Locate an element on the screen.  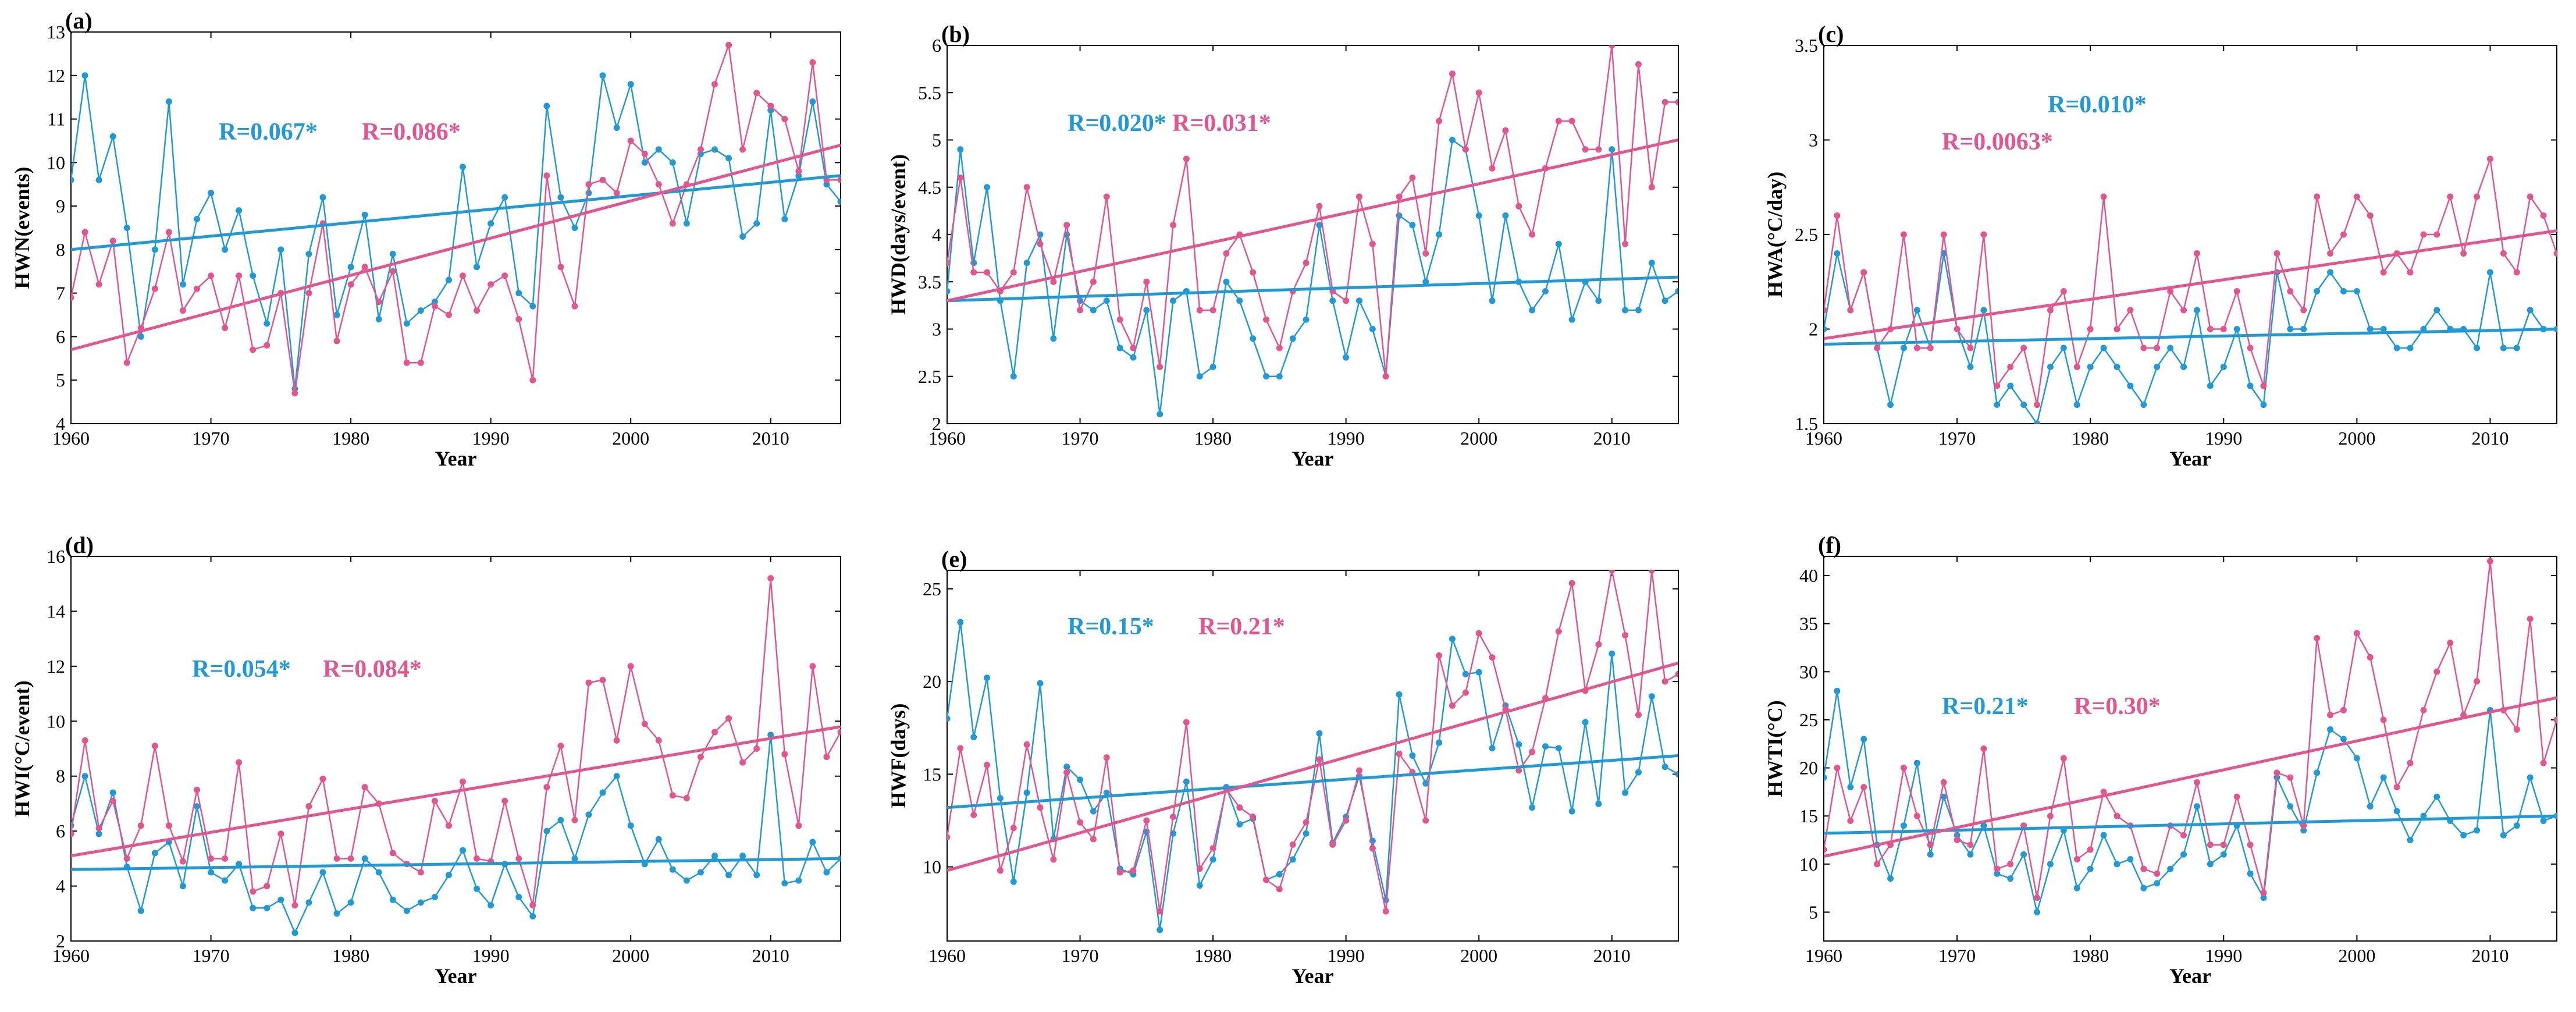
x-tick-label: 1970 is located at coordinates (1081, 955).